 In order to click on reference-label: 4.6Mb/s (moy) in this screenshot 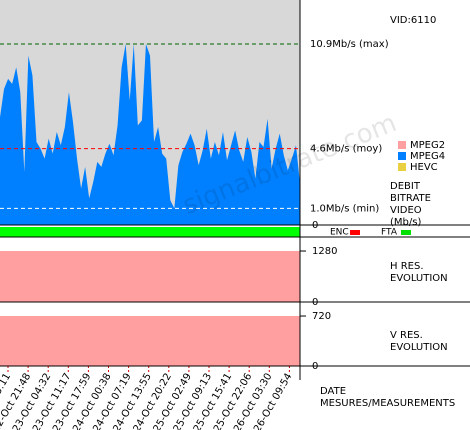, I will do `click(346, 149)`.